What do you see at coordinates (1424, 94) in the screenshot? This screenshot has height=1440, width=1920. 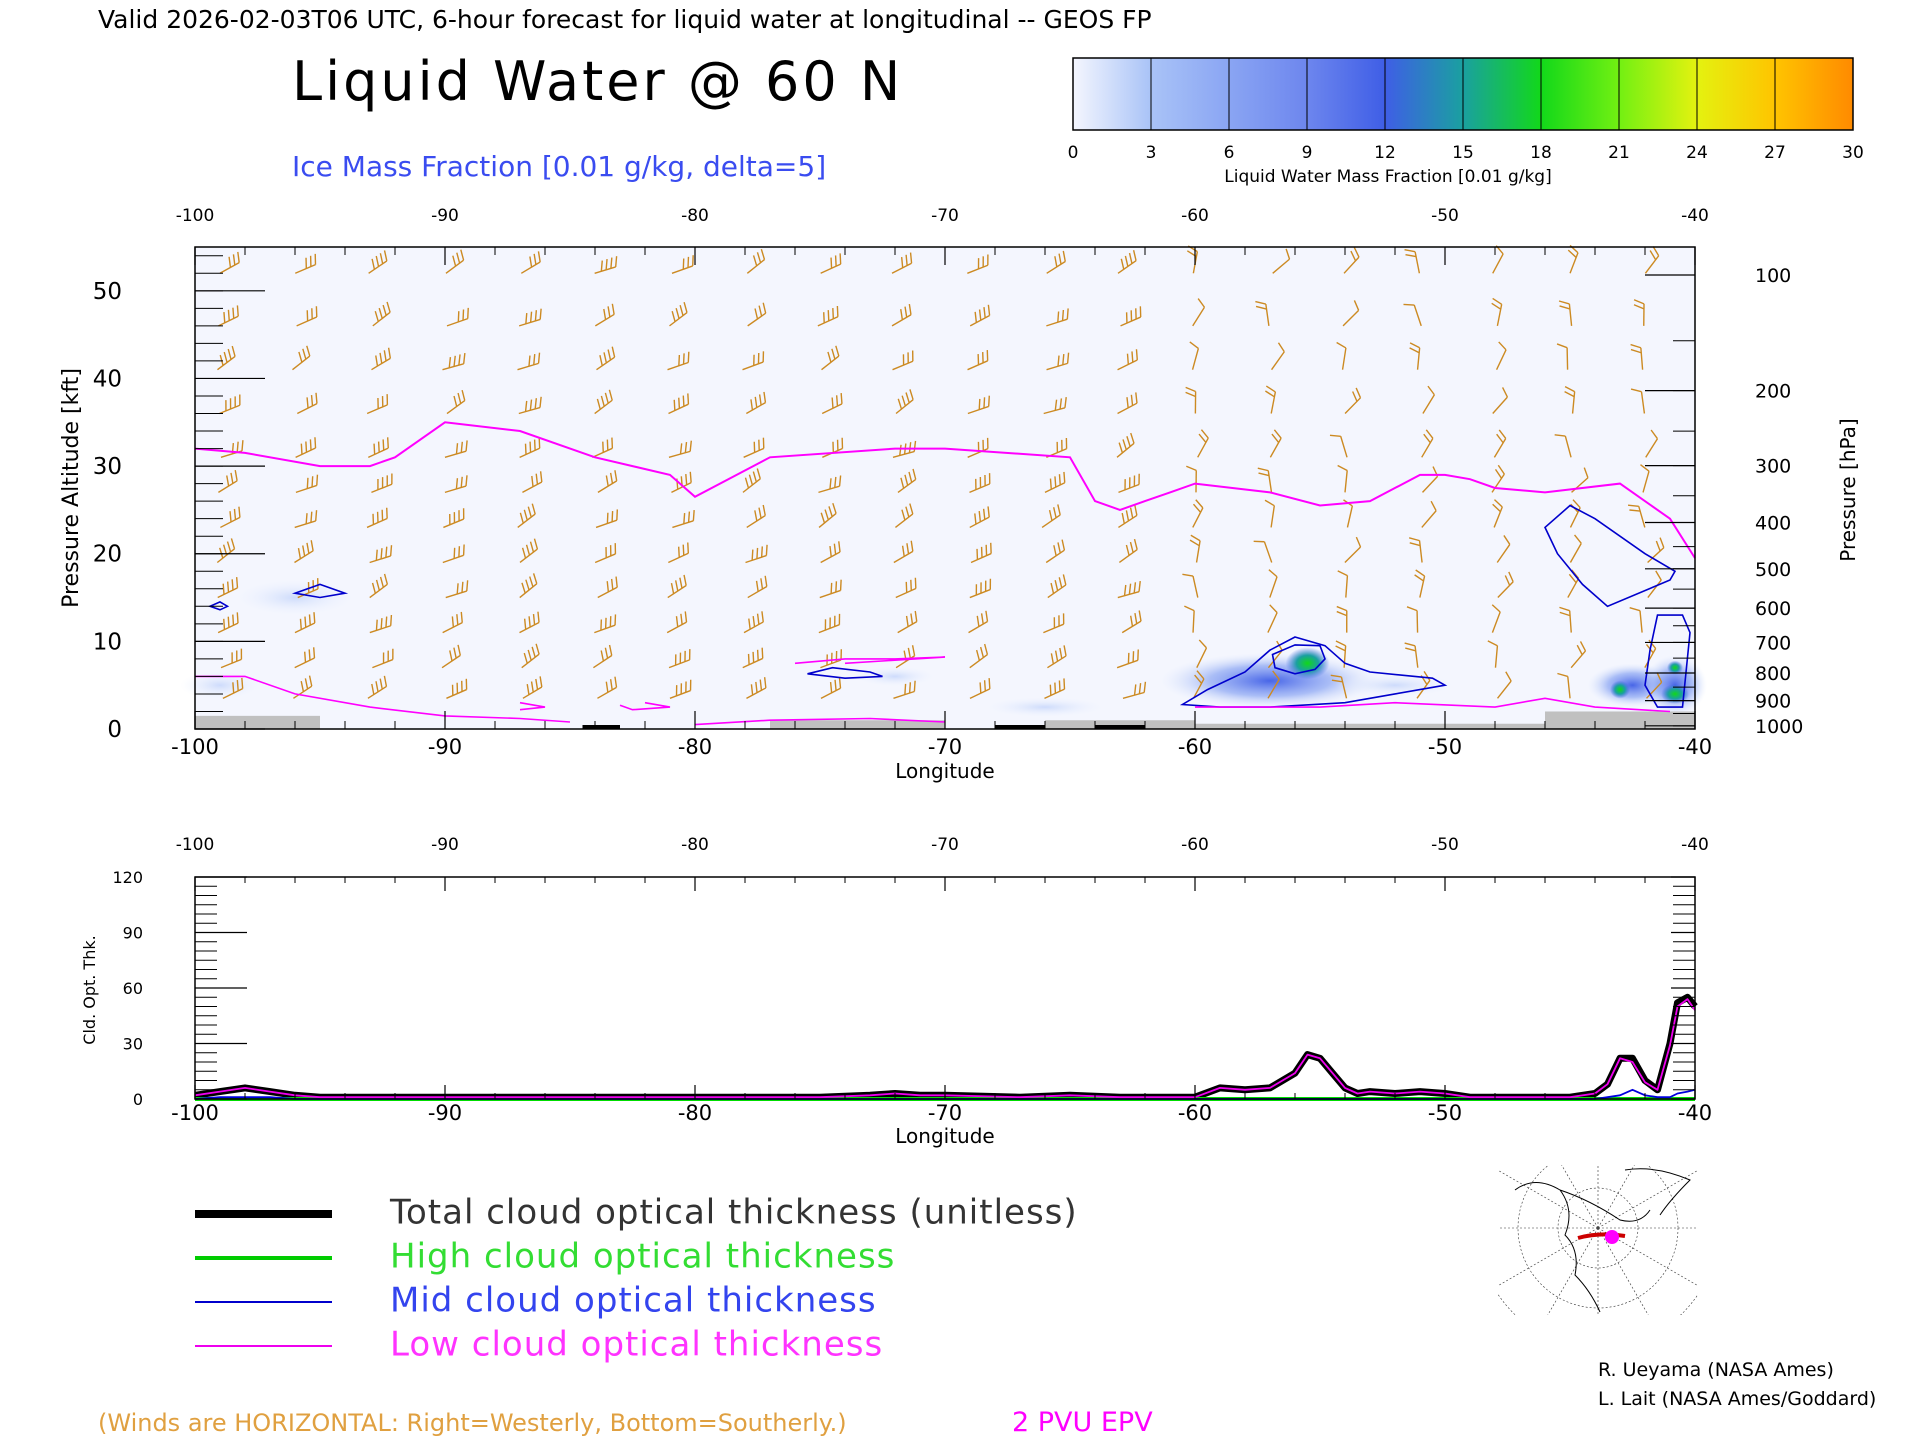 I see `colorbar-swatch` at bounding box center [1424, 94].